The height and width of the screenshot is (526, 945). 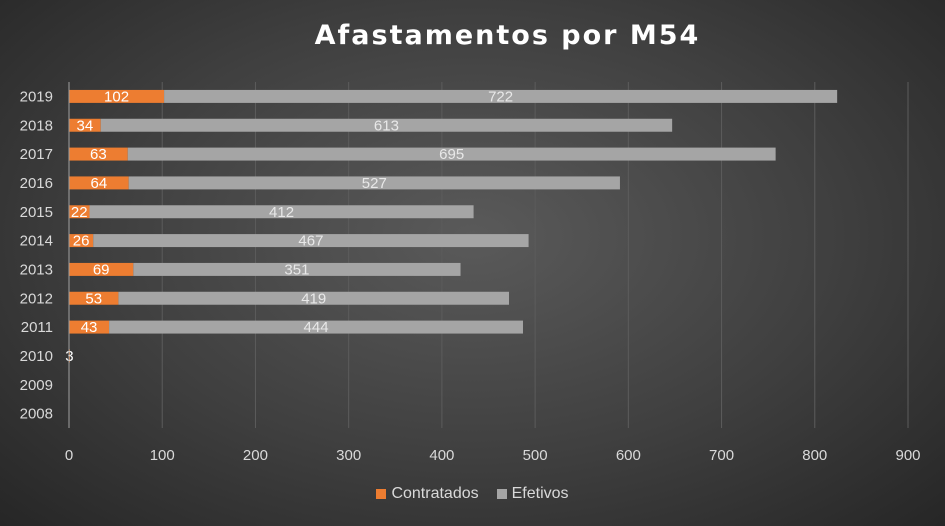 I want to click on bar-contratados-2014, so click(x=81, y=241).